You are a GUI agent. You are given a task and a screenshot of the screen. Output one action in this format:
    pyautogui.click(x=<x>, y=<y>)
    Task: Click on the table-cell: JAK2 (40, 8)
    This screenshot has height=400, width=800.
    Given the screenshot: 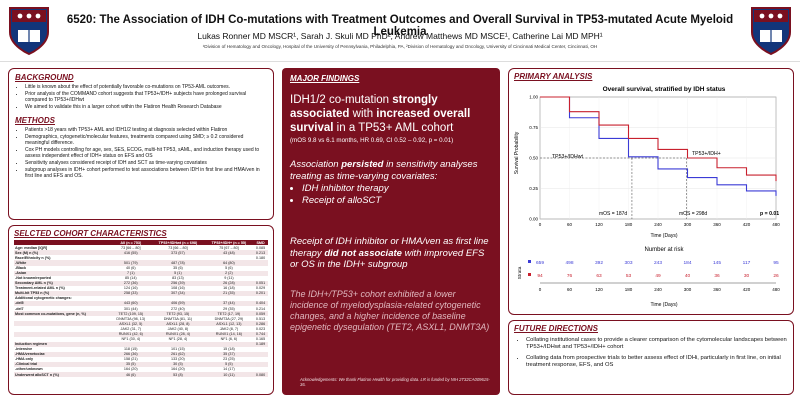 What is the action you would take?
    pyautogui.click(x=178, y=328)
    